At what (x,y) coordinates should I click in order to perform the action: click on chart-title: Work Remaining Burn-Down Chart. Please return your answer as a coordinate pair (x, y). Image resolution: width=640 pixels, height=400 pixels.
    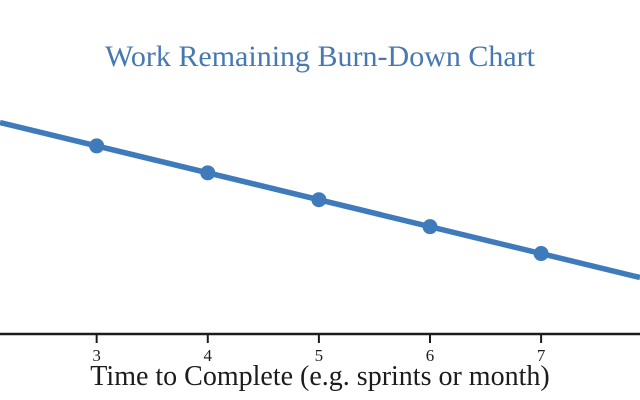
    Looking at the image, I should click on (320, 56).